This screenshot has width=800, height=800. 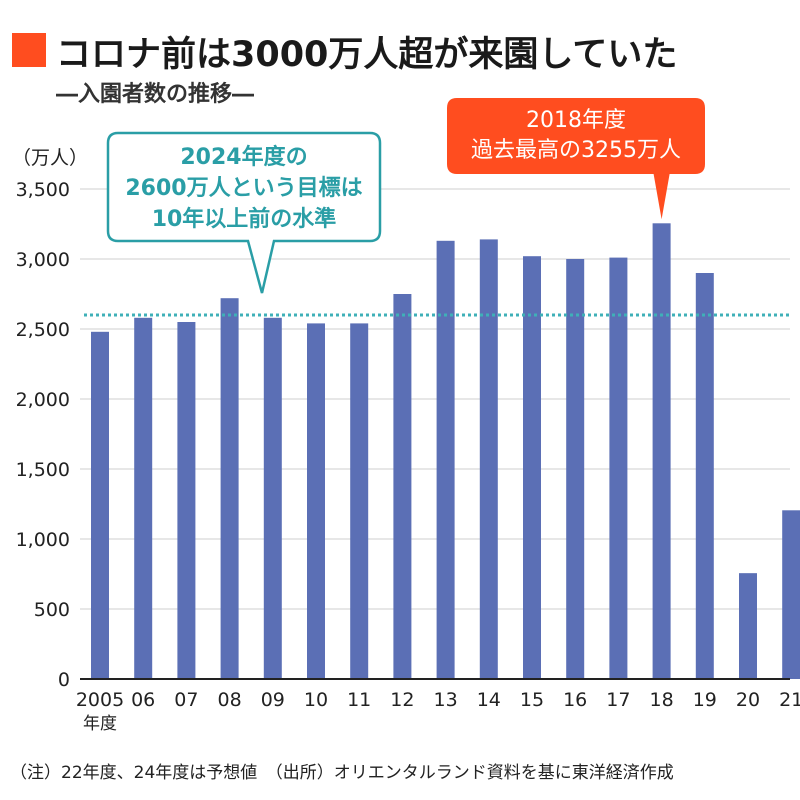 What do you see at coordinates (155, 94) in the screenshot?
I see `chart-subtitle: ―入園者数の推移―` at bounding box center [155, 94].